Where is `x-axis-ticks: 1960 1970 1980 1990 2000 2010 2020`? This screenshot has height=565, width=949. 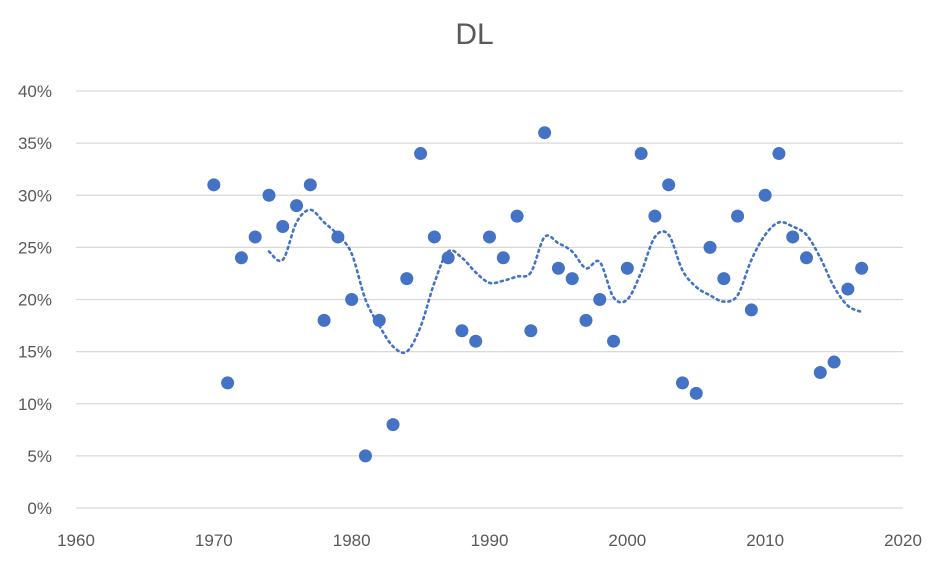 x-axis-ticks: 1960 1970 1980 1990 2000 2010 2020 is located at coordinates (489, 540).